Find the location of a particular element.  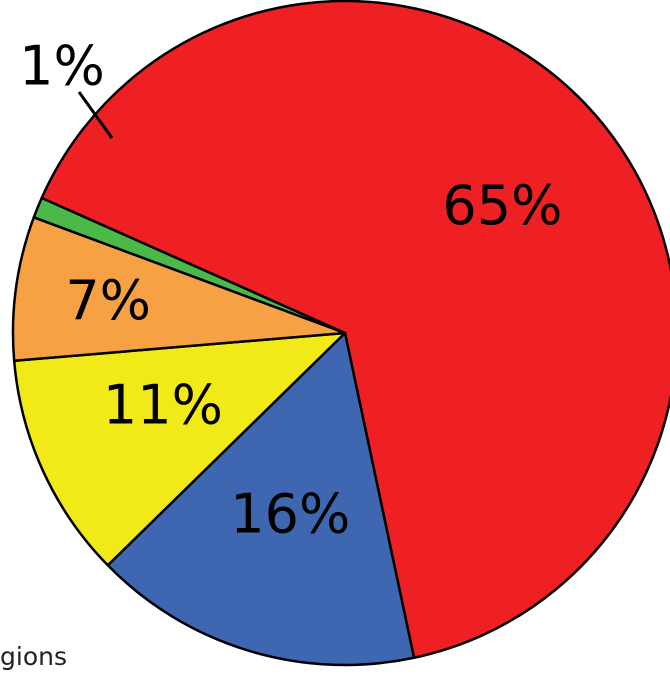

partial-legend-label: gions is located at coordinates (33, 656).